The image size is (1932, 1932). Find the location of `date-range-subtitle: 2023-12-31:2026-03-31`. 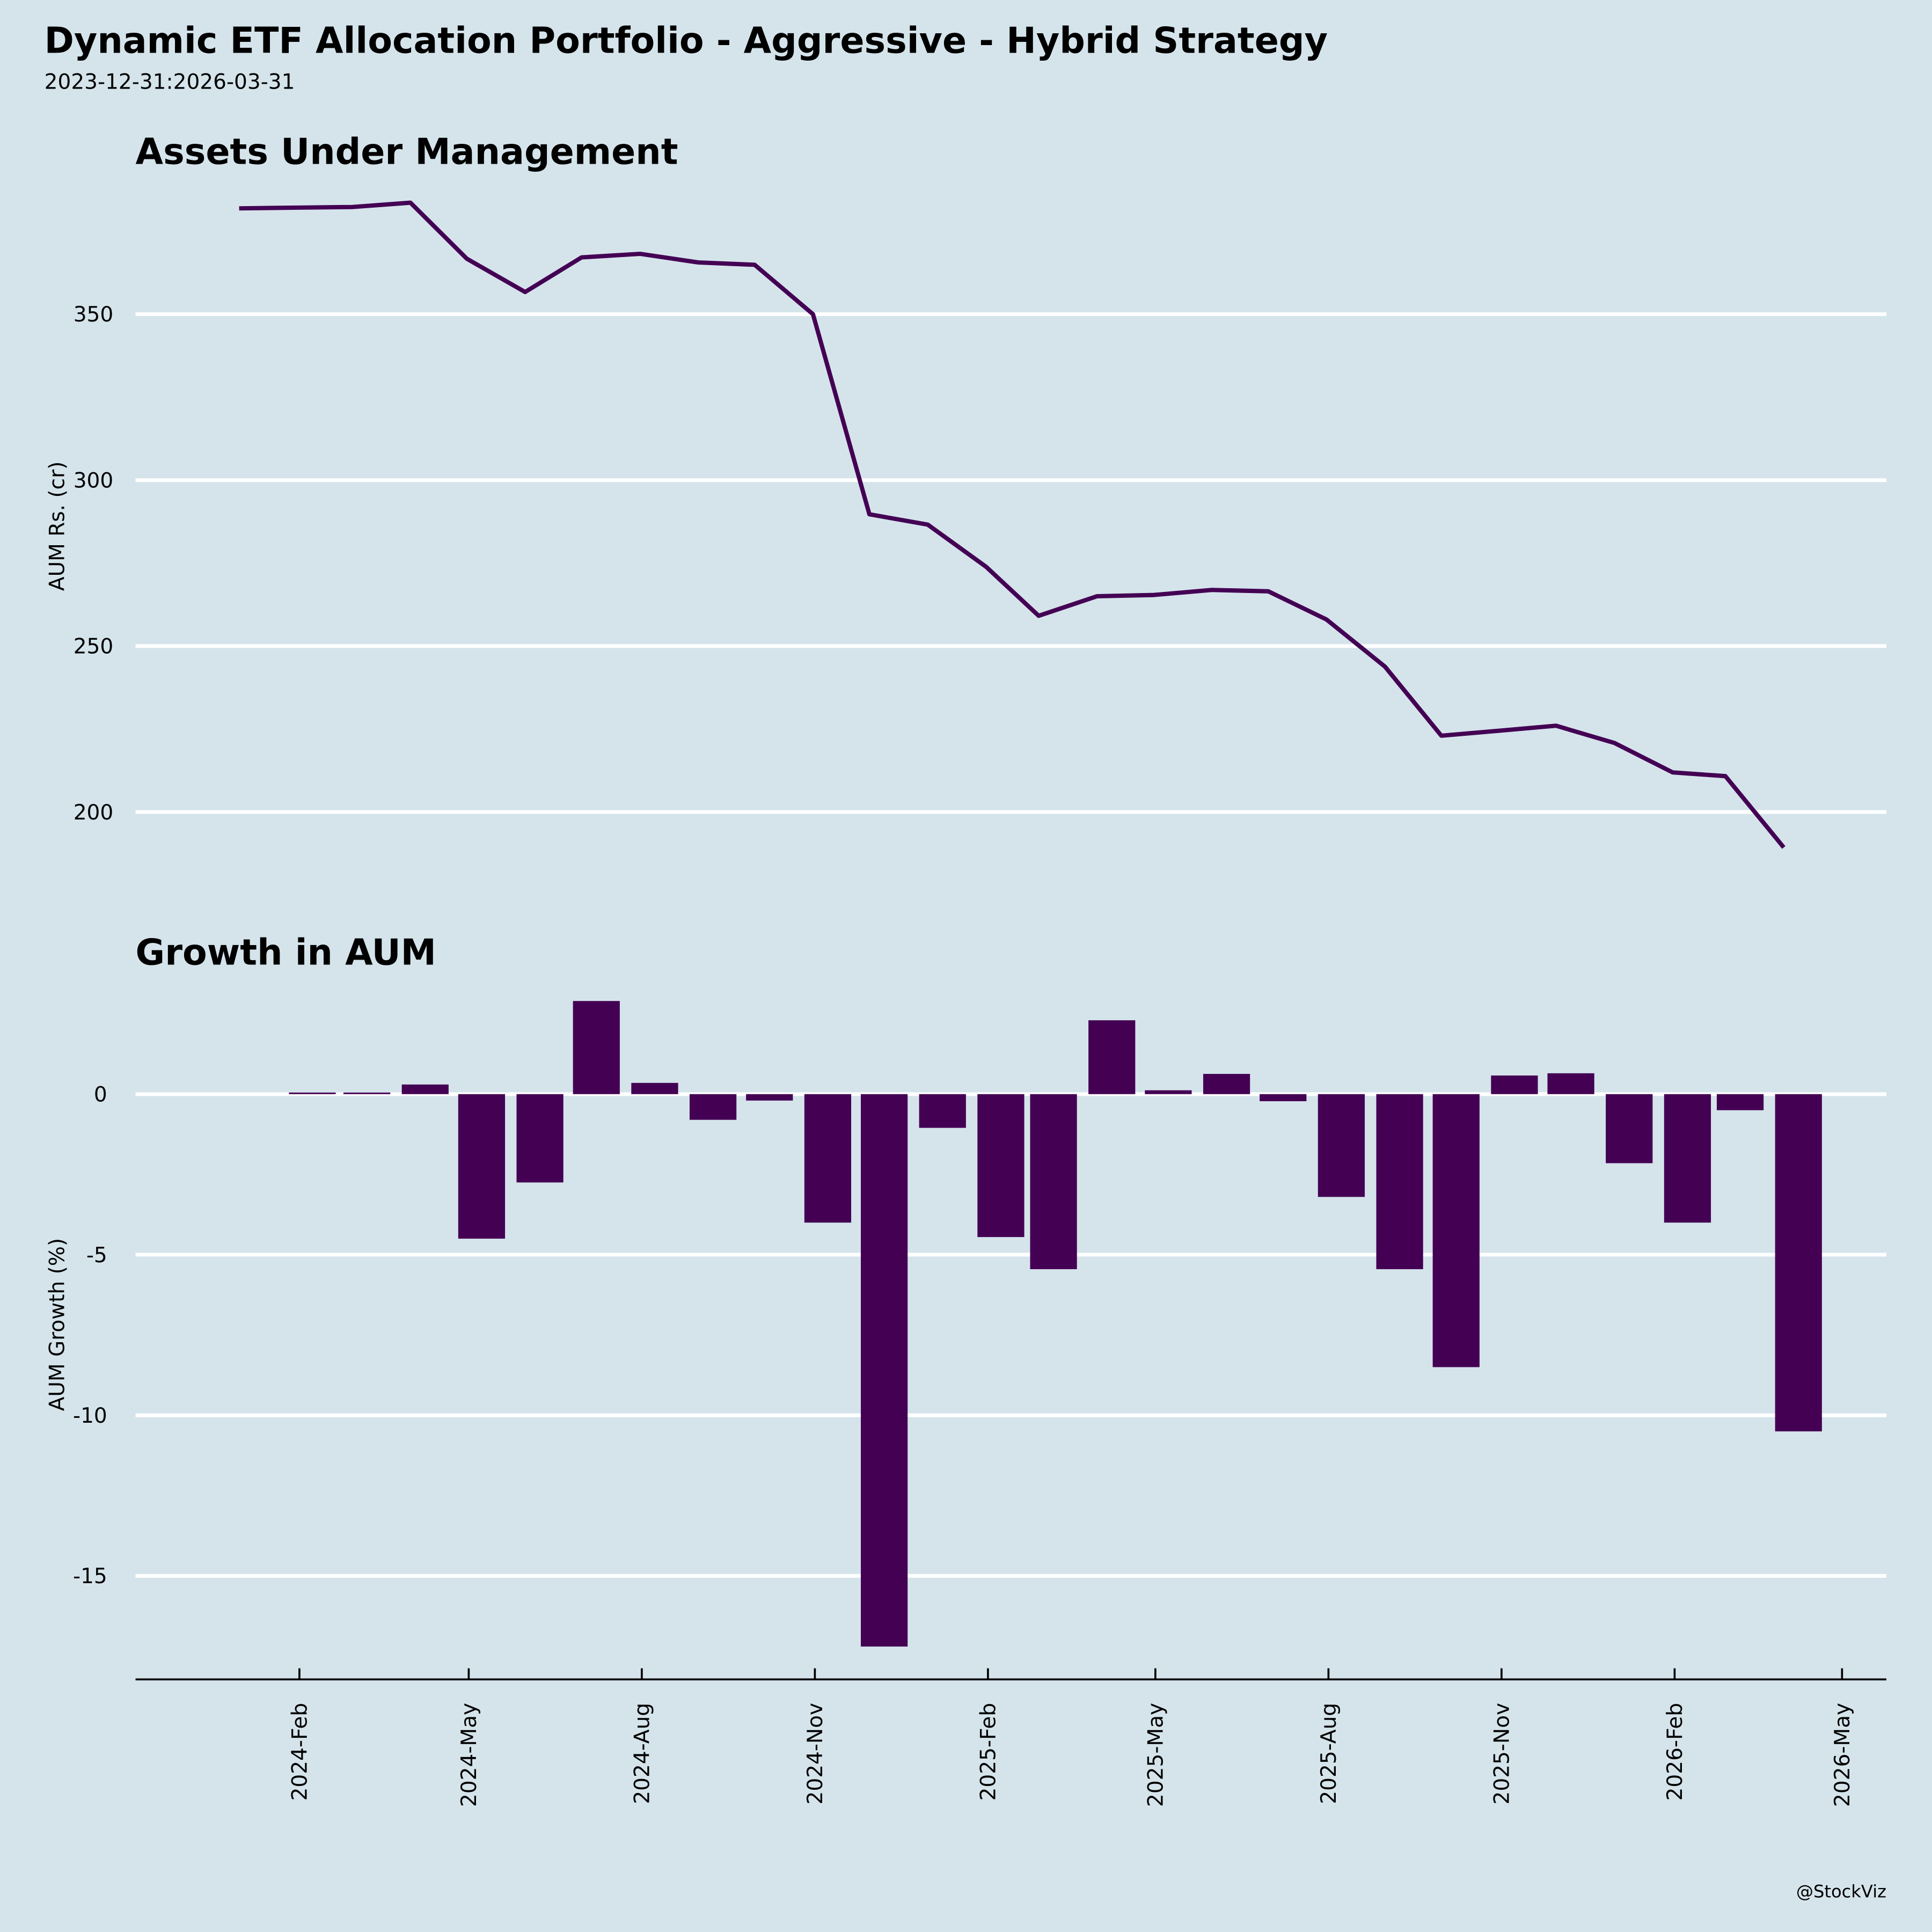

date-range-subtitle: 2023-12-31:2026-03-31 is located at coordinates (169, 82).